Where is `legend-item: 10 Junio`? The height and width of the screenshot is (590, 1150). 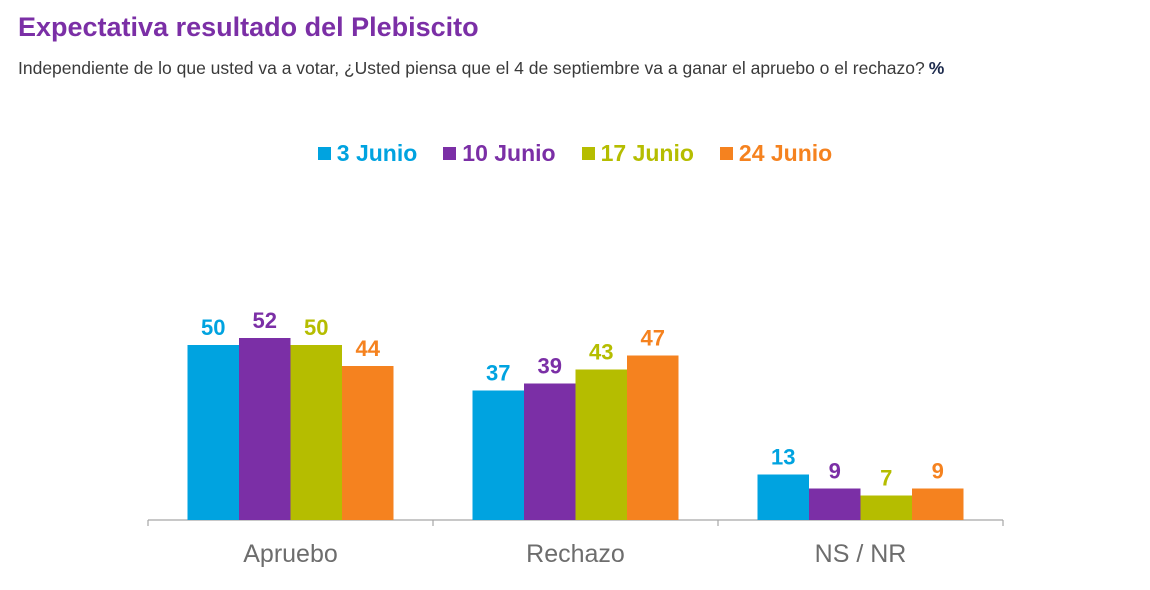 legend-item: 10 Junio is located at coordinates (499, 153).